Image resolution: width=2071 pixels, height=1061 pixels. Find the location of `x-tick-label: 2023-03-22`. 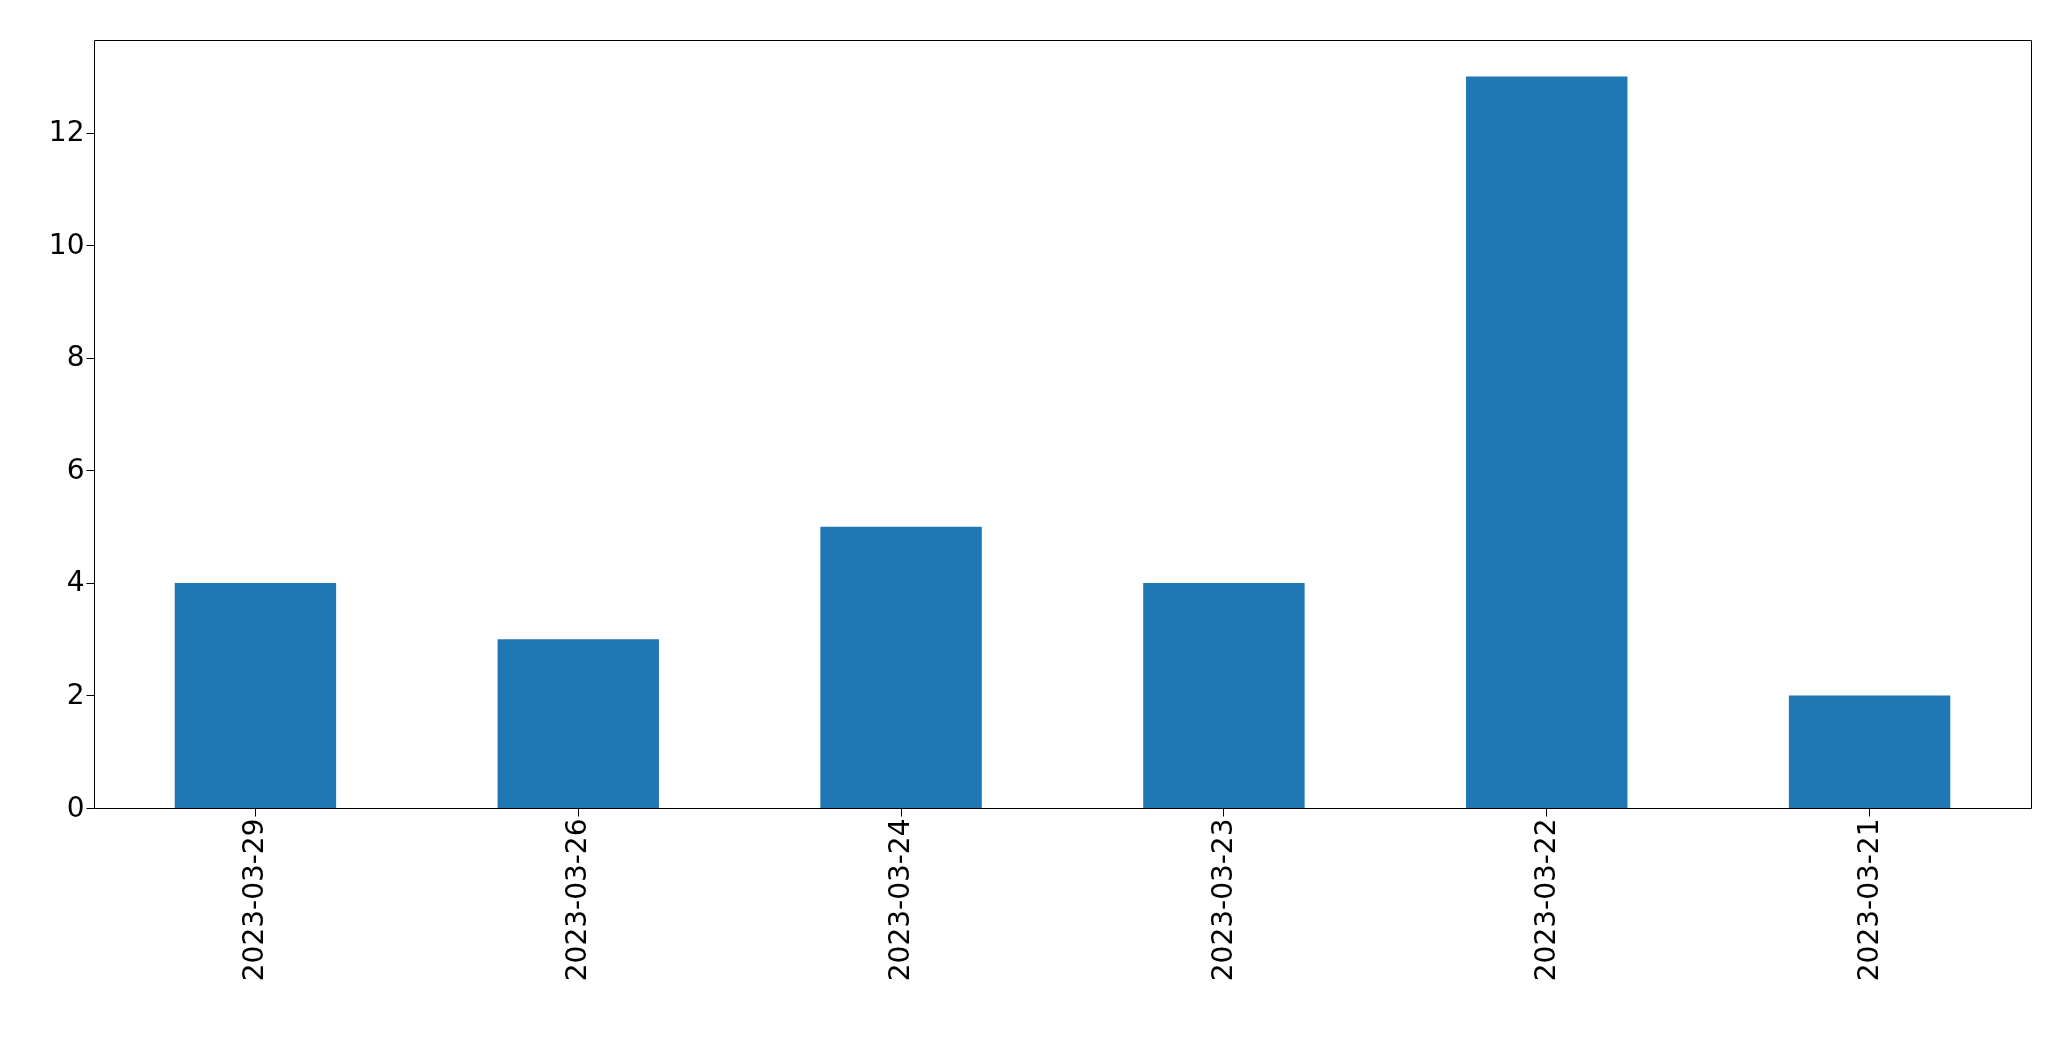

x-tick-label: 2023-03-22 is located at coordinates (1545, 900).